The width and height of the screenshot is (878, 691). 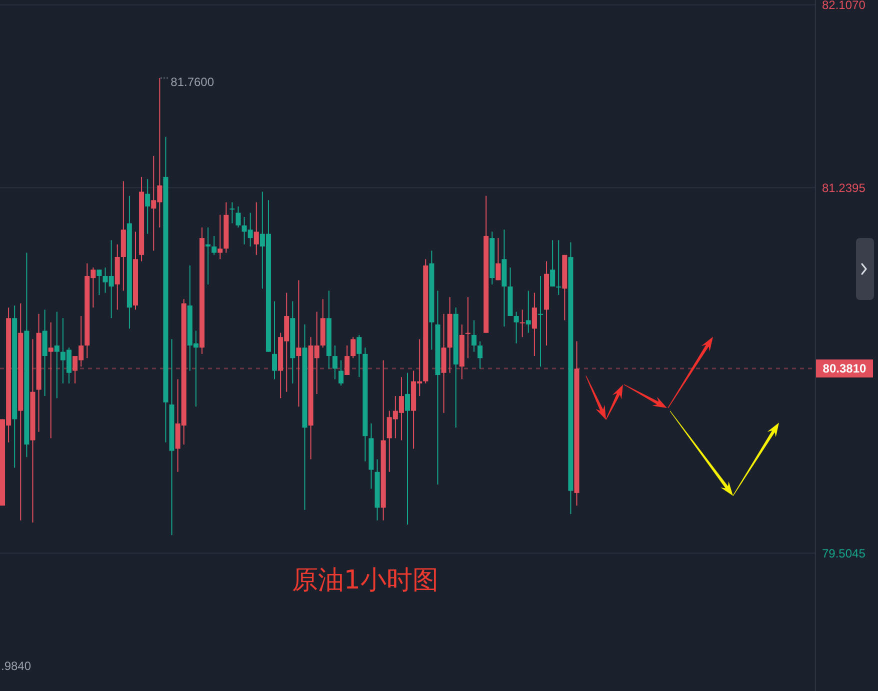 What do you see at coordinates (844, 6) in the screenshot?
I see `y-tick-label: 82.1070` at bounding box center [844, 6].